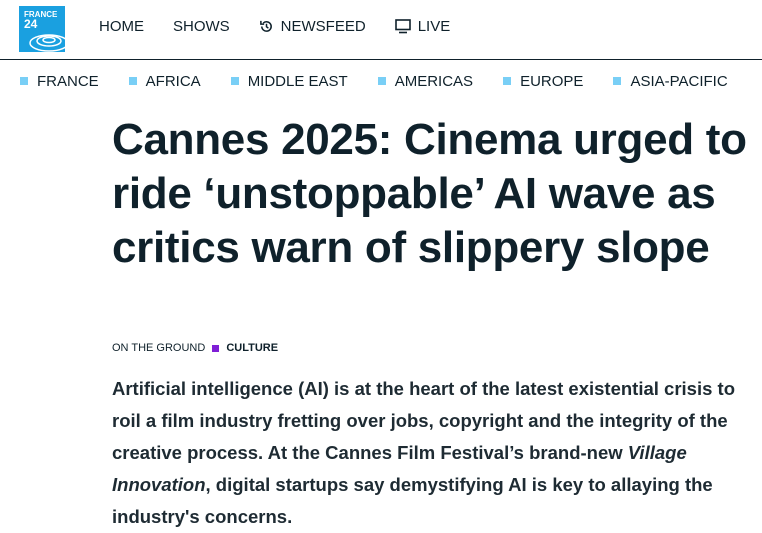  Describe the element at coordinates (402, 26) in the screenshot. I see `tv-icon` at that location.